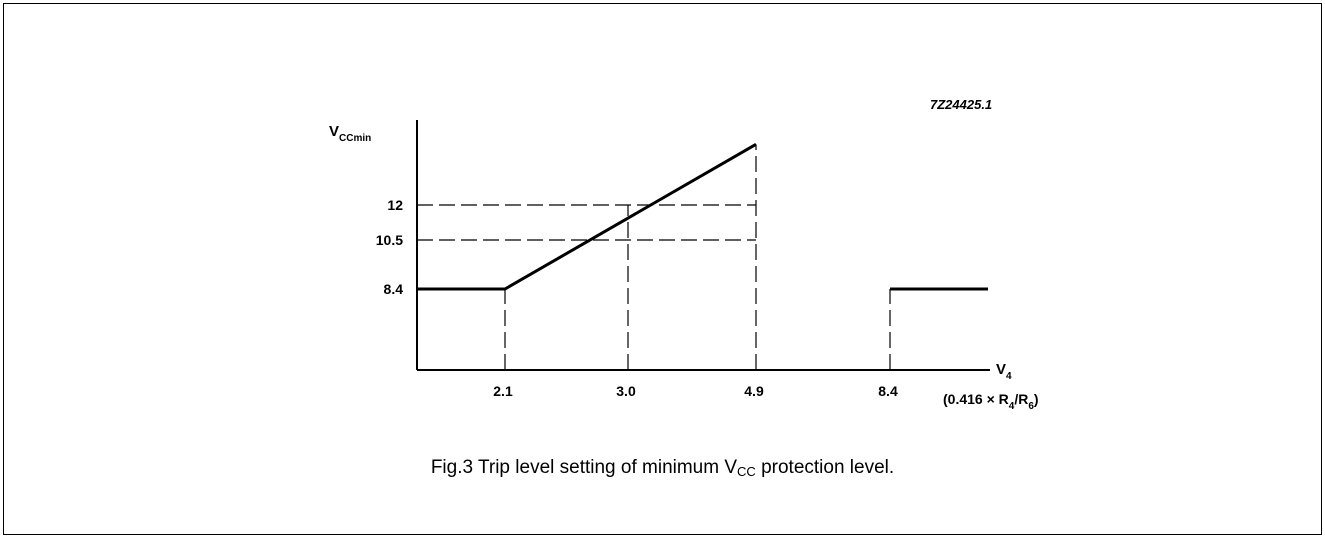 Image resolution: width=1325 pixels, height=538 pixels. I want to click on x-tick-labels: 2.1 3.0 4.9 8.4, so click(695, 391).